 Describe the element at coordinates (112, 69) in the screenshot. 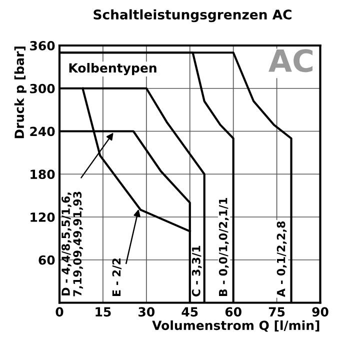

I see `annotation: Kolbentypen` at that location.